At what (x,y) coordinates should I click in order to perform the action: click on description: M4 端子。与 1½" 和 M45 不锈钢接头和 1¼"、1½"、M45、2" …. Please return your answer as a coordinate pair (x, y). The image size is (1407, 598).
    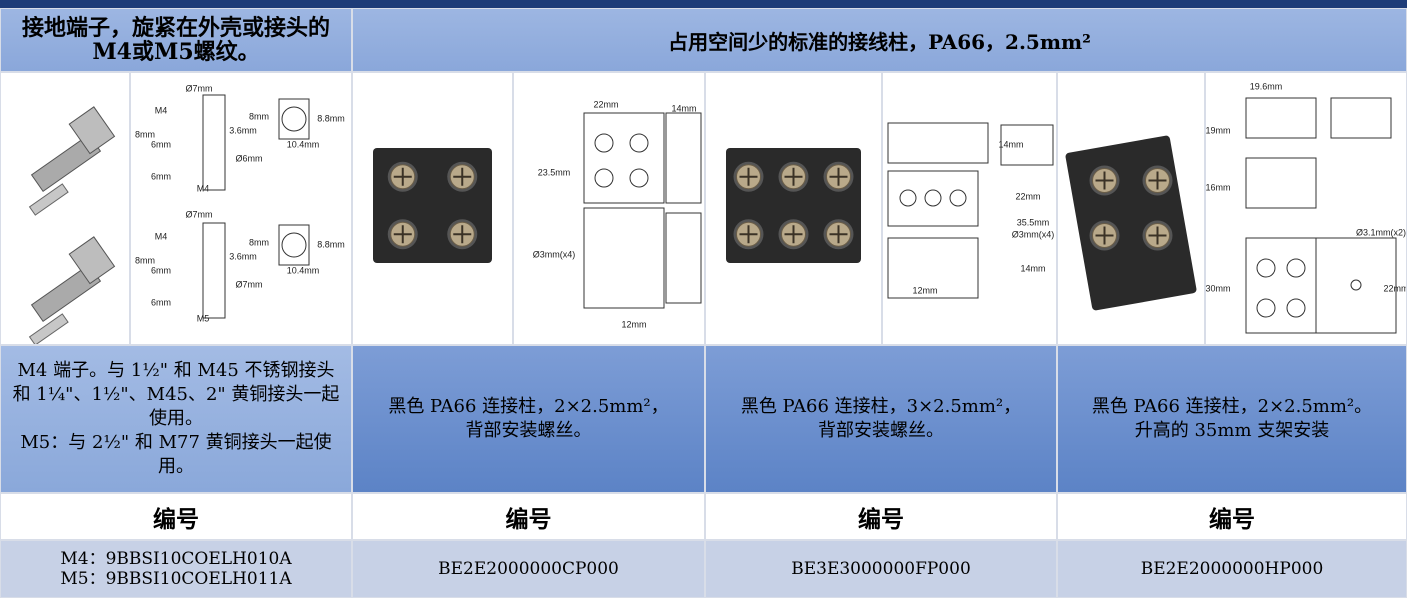
    Looking at the image, I should click on (176, 419).